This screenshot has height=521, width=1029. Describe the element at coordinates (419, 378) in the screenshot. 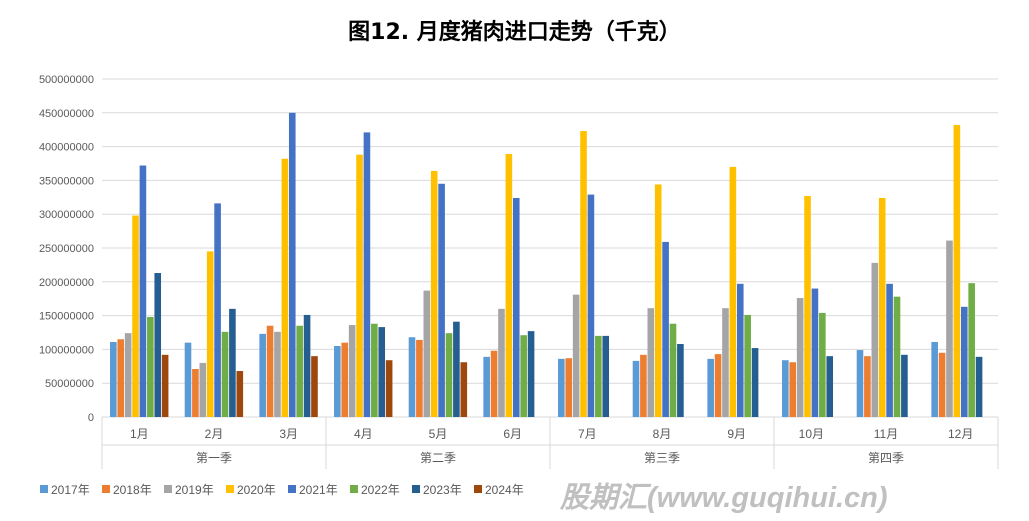

I see `bar-2018年-5月` at that location.